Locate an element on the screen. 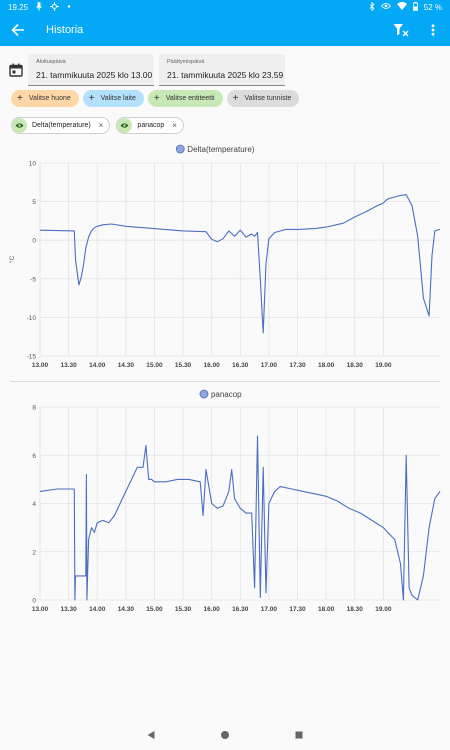  filter-clear-icon is located at coordinates (401, 30).